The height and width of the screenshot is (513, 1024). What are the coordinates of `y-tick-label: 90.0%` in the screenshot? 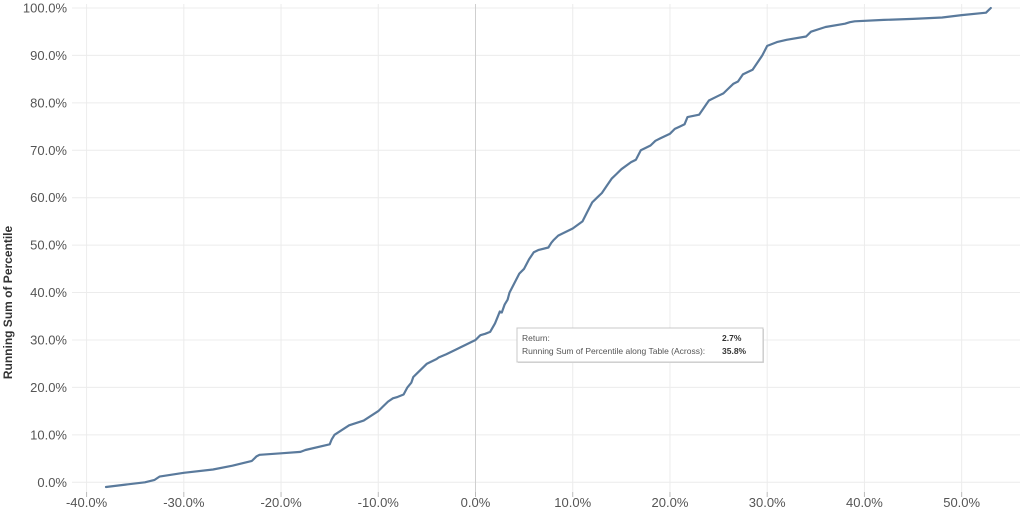 It's located at (48, 55).